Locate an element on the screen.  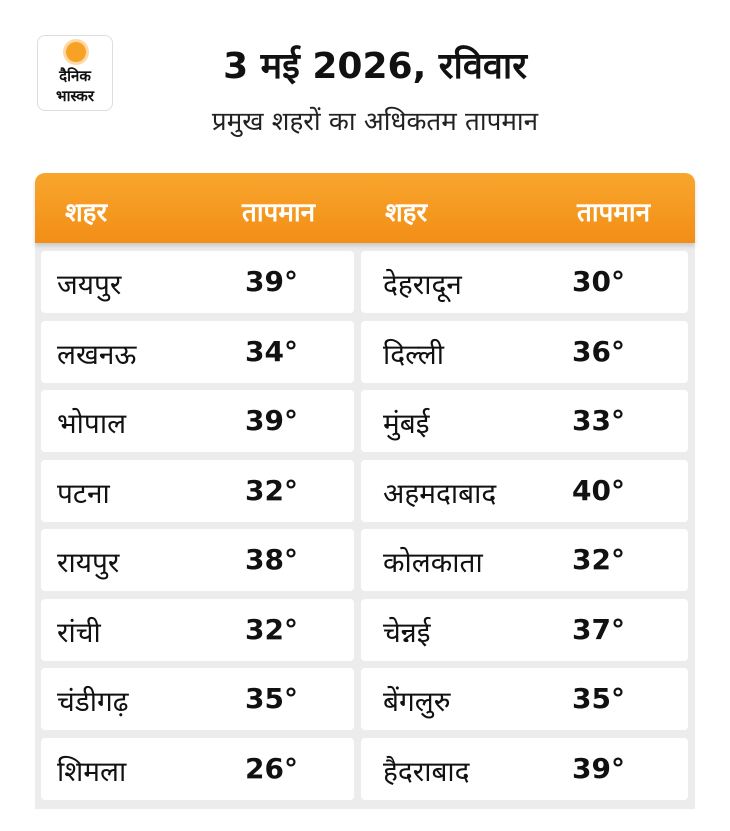
city-name: शिमला is located at coordinates (92, 771).